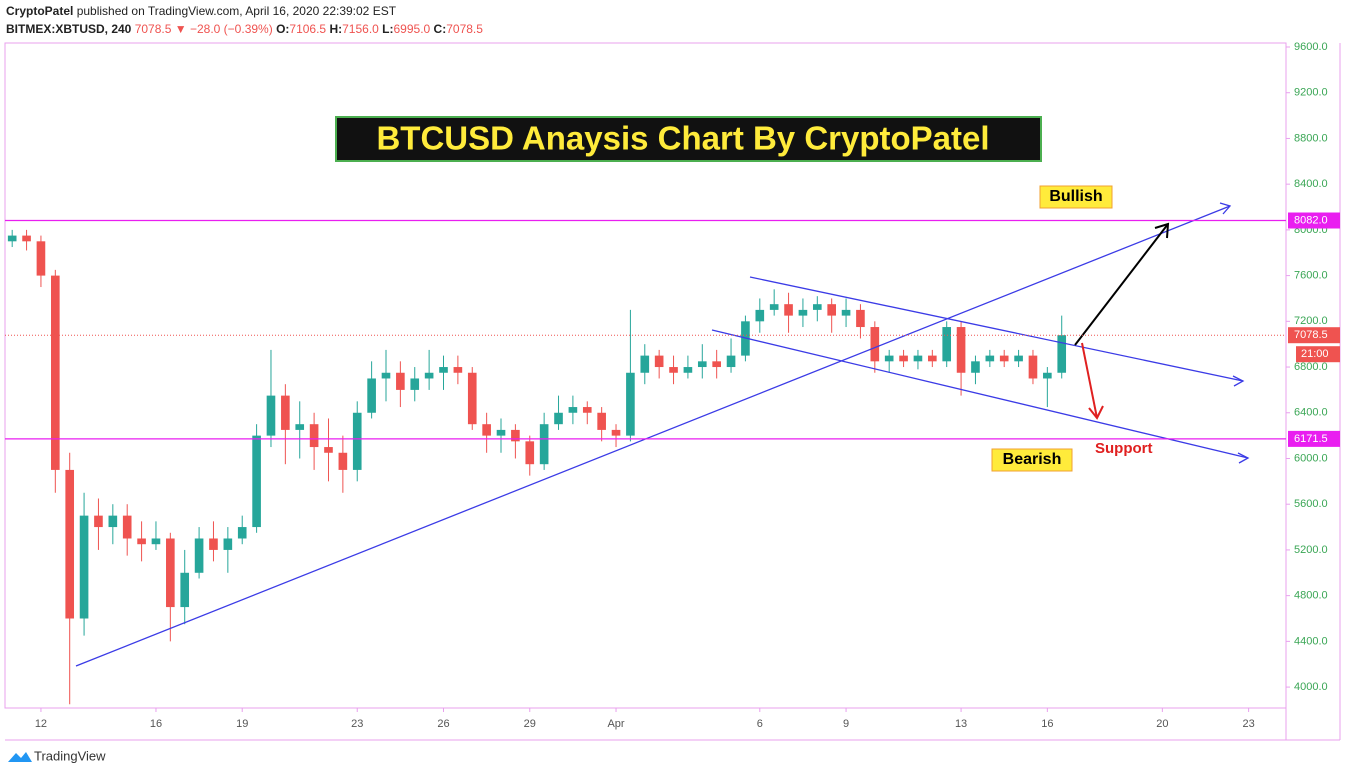 The width and height of the screenshot is (1348, 775). Describe the element at coordinates (20, 757) in the screenshot. I see `logo-icon` at that location.